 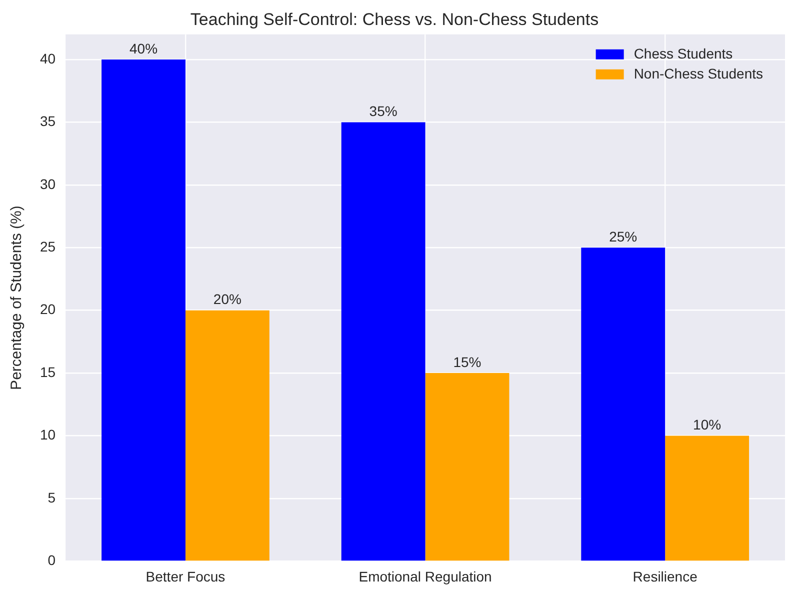 I want to click on legend-label: Non-Chess Students, so click(x=699, y=73).